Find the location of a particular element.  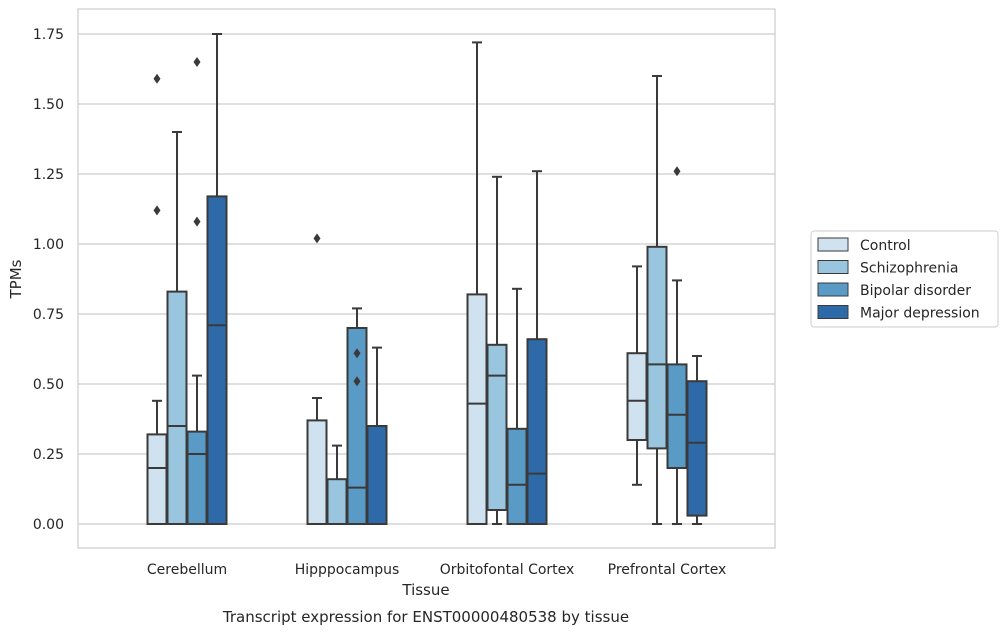

x-axis-label: Tissue is located at coordinates (425, 590).